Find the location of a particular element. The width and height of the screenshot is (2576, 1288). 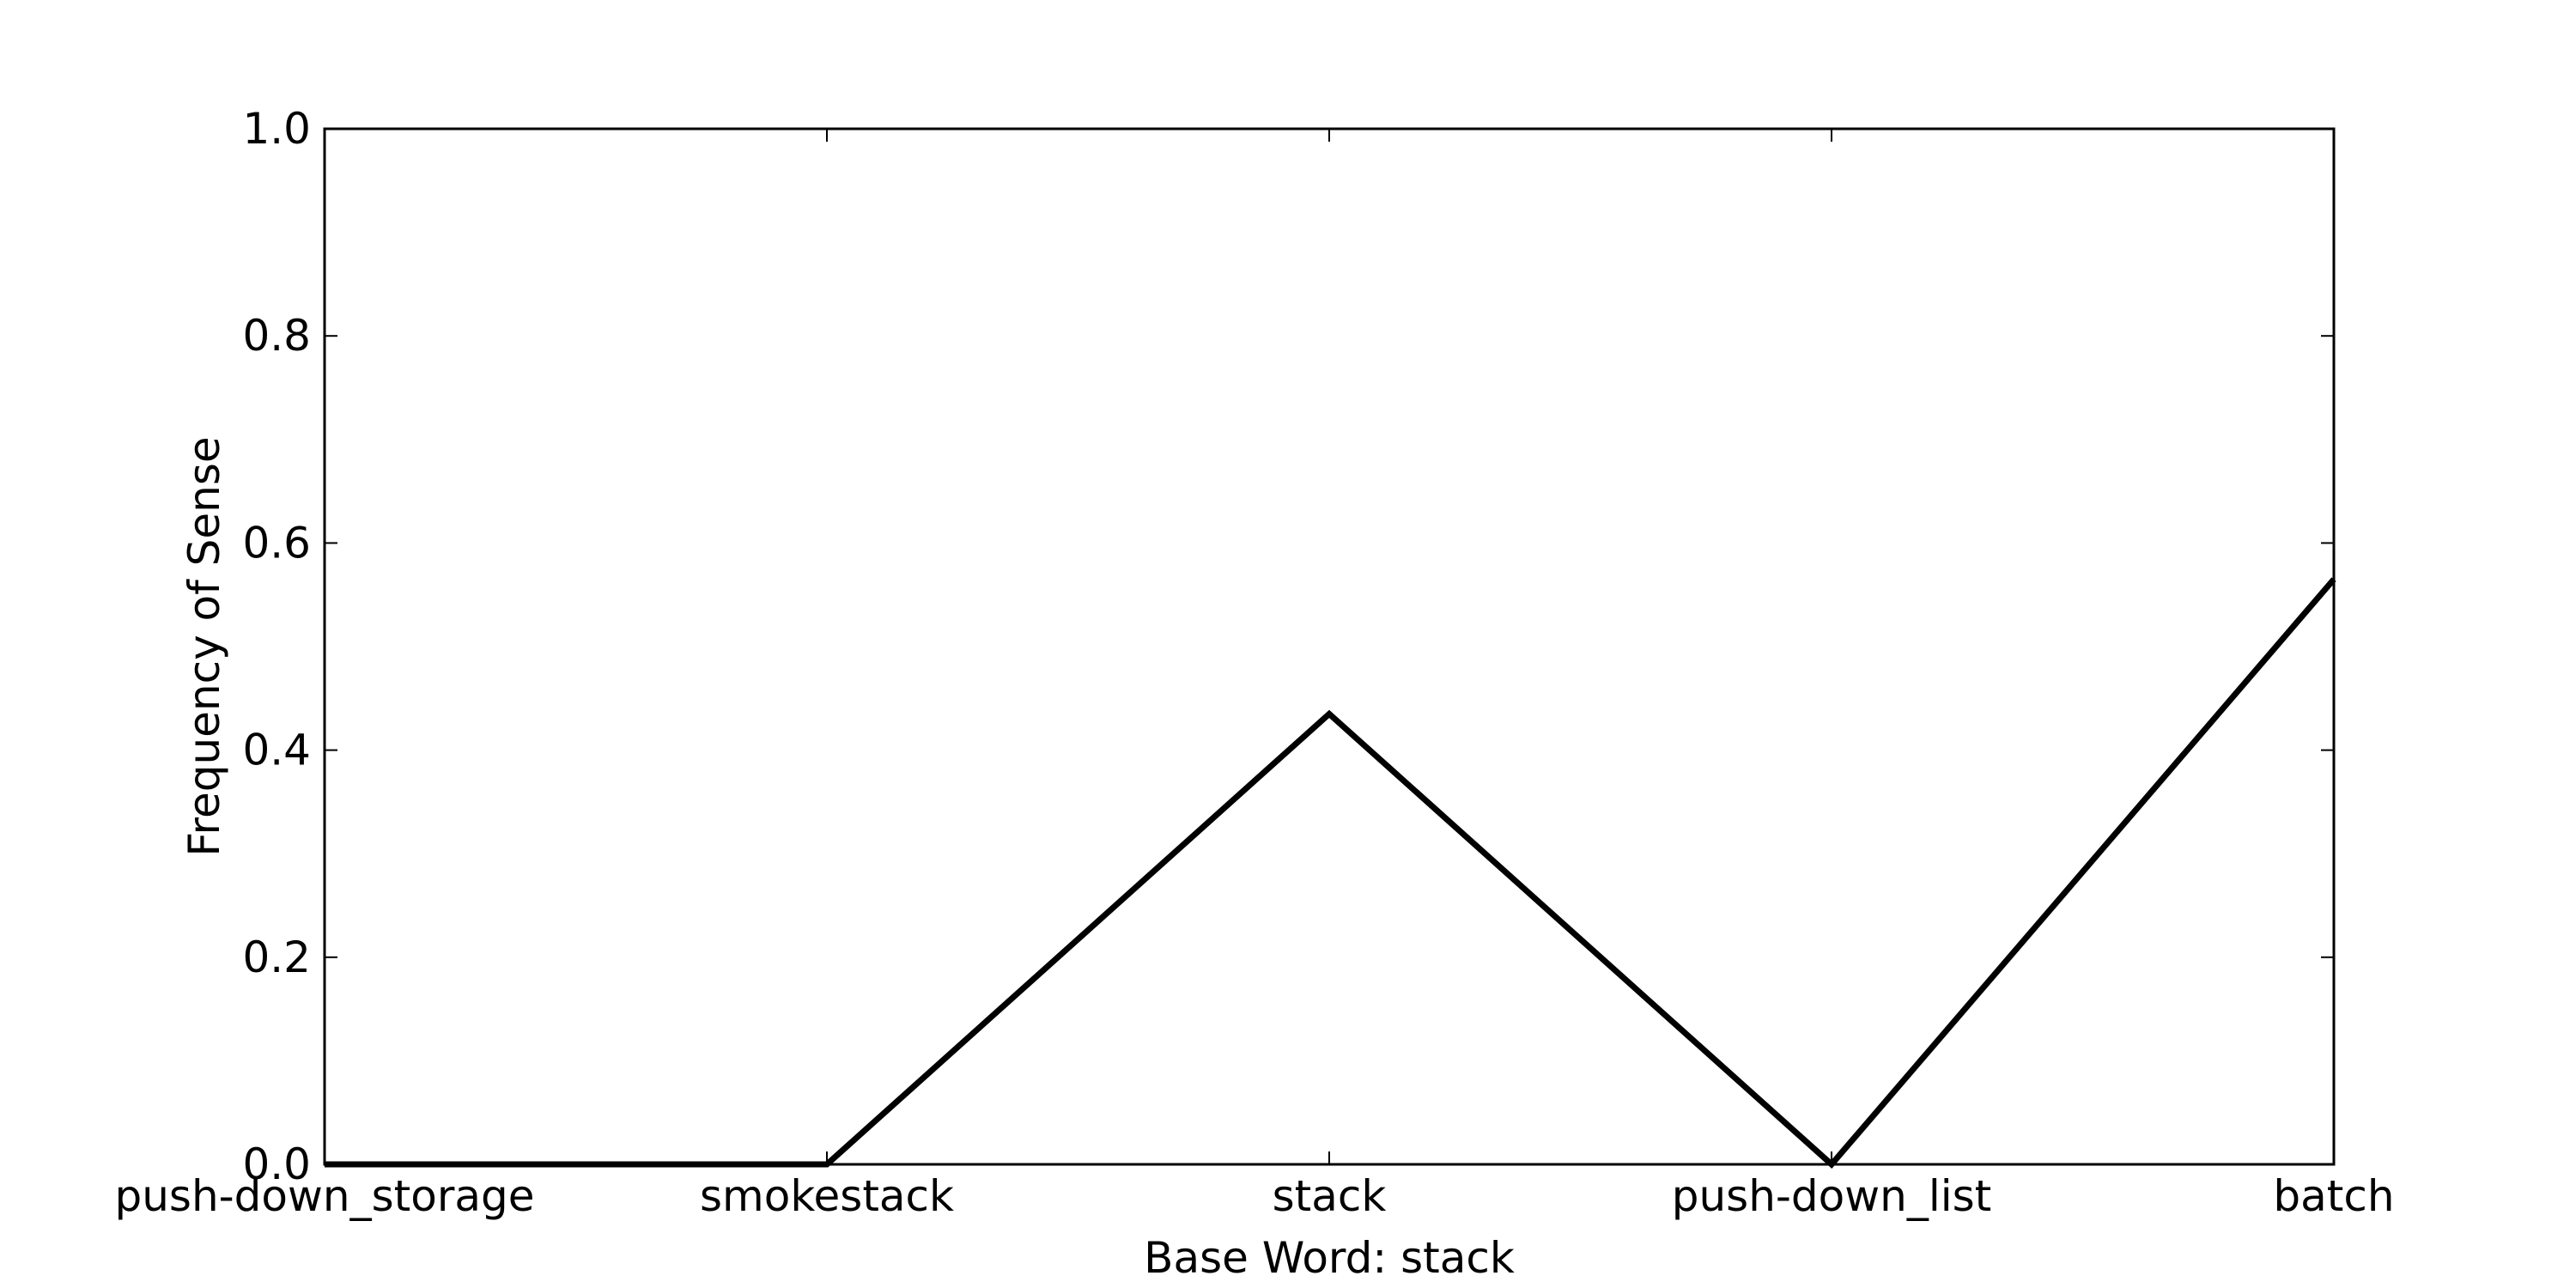

y-tick-label: 0.0 is located at coordinates (276, 1164).